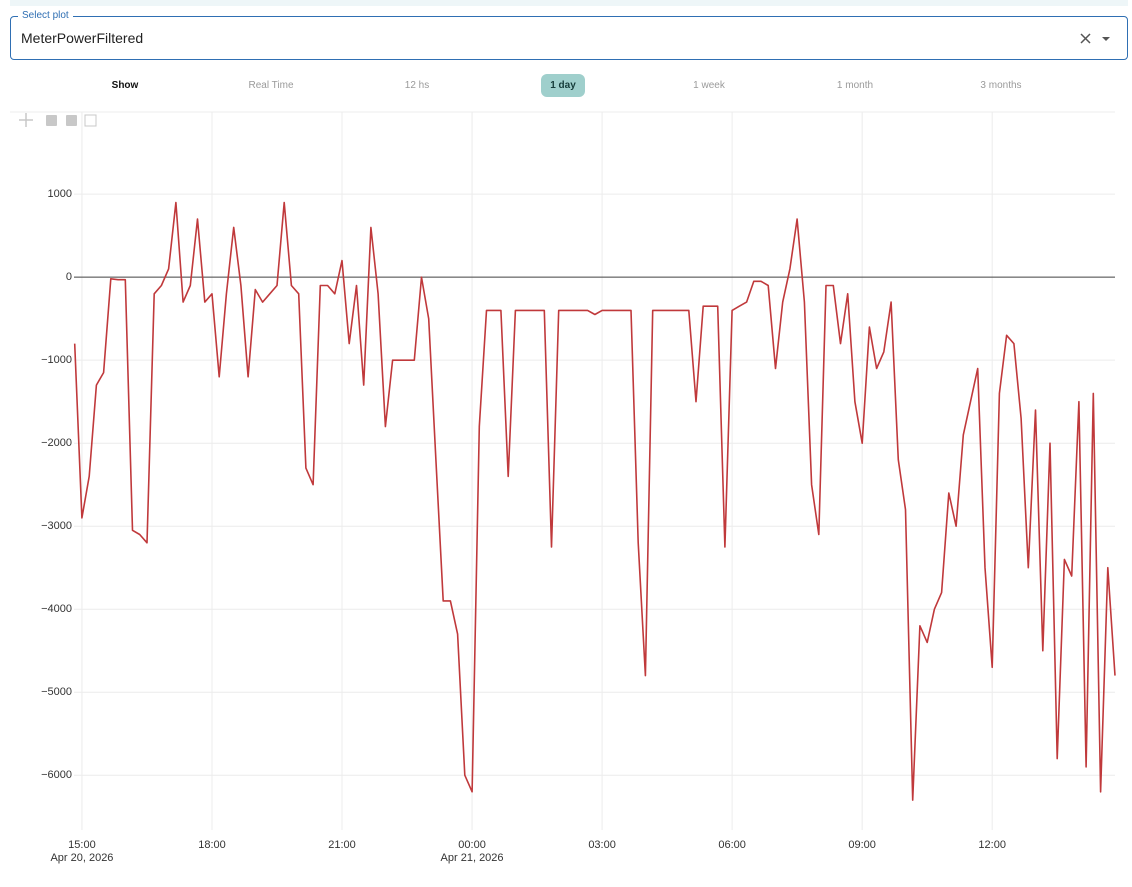  Describe the element at coordinates (1085, 38) in the screenshot. I see `clear-icon` at that location.